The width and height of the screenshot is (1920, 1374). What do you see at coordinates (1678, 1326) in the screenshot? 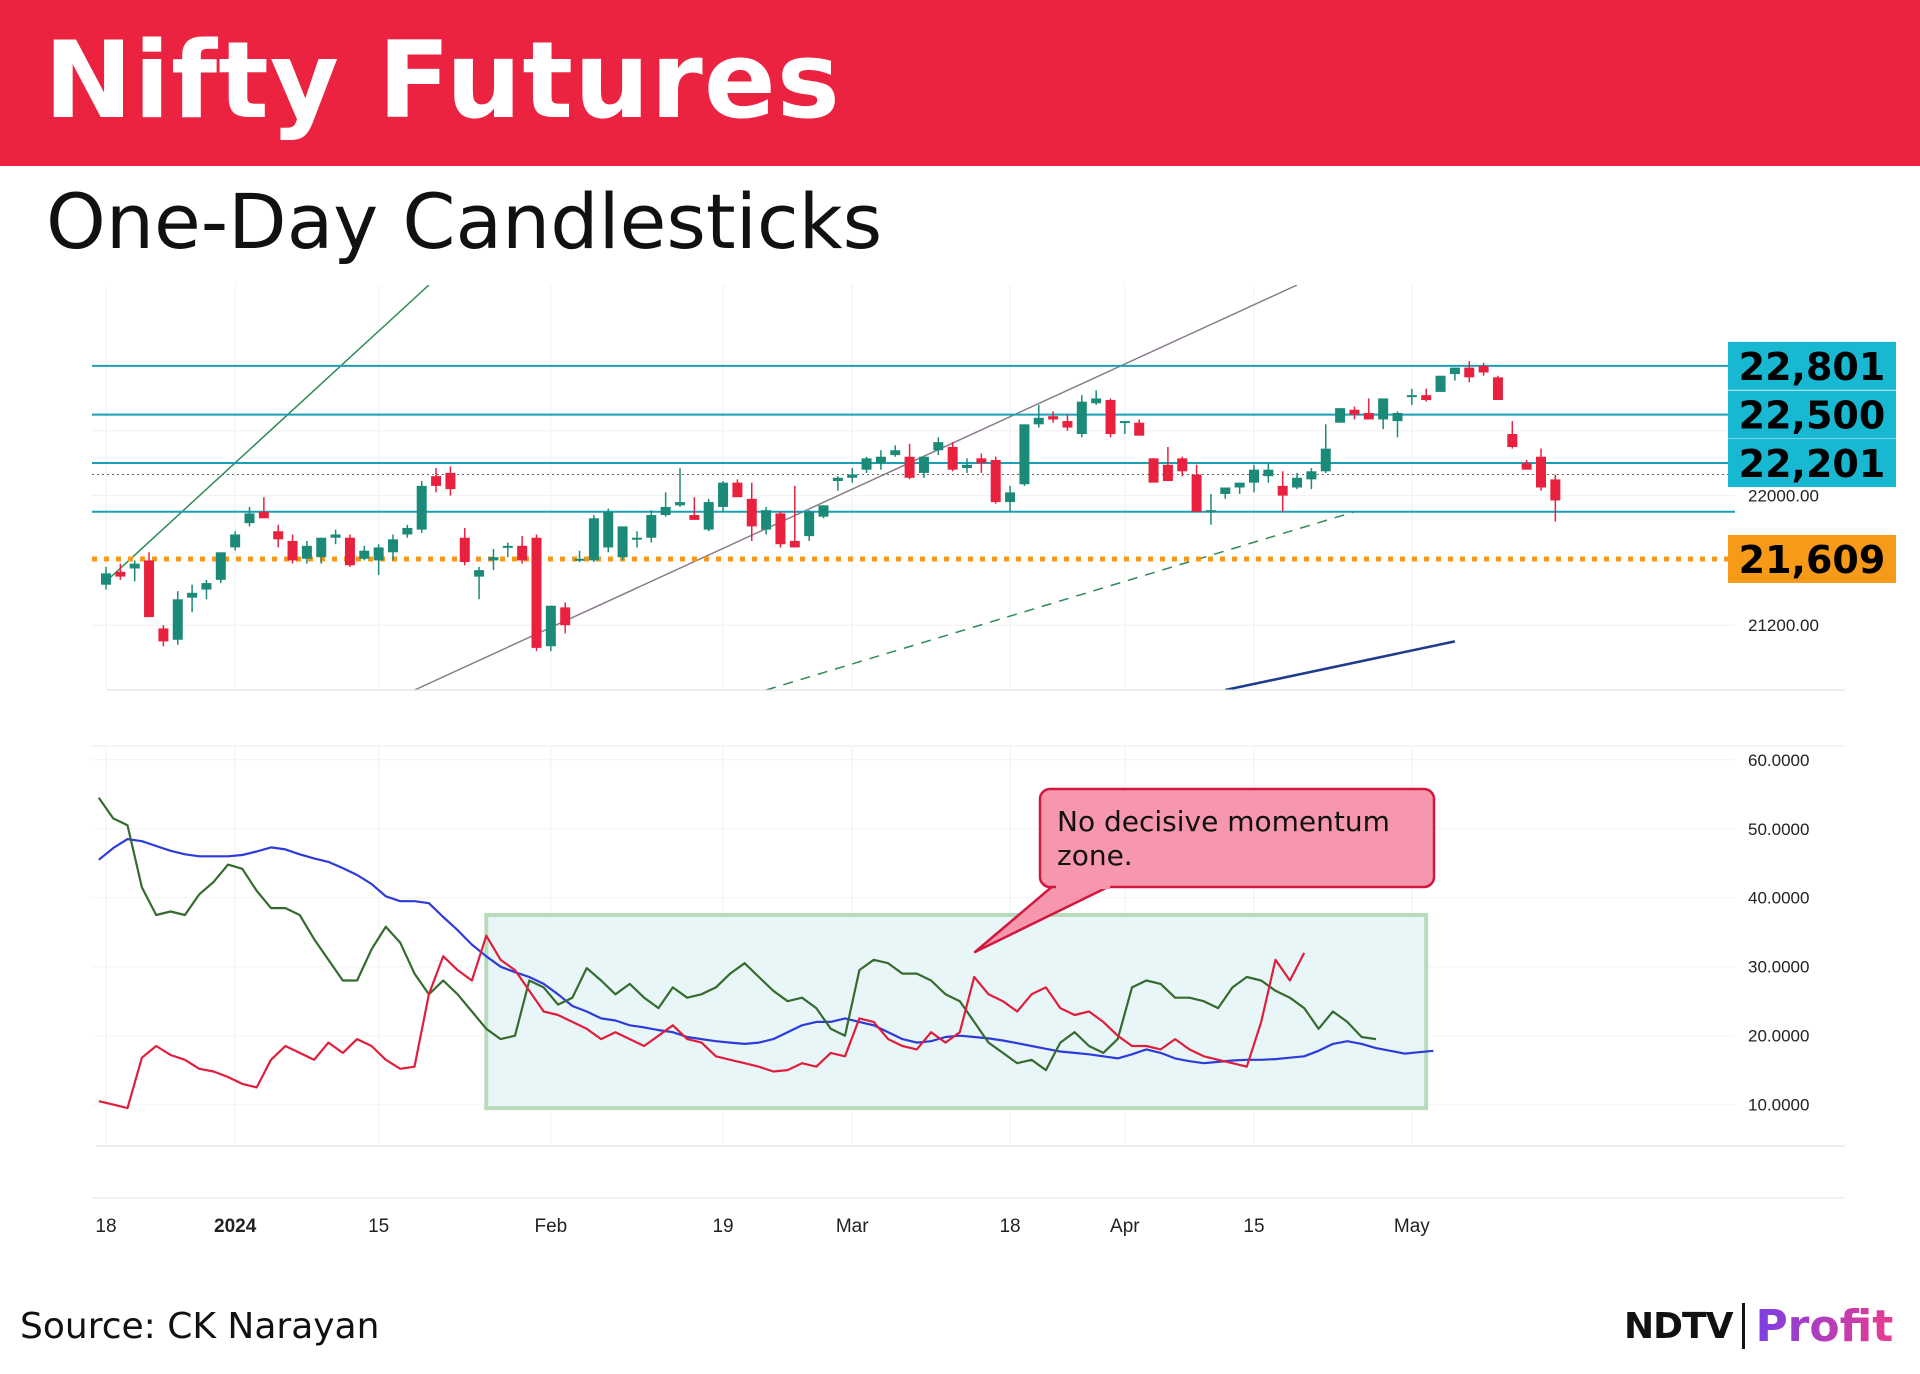
I see `brand-ndtv: NDTV` at bounding box center [1678, 1326].